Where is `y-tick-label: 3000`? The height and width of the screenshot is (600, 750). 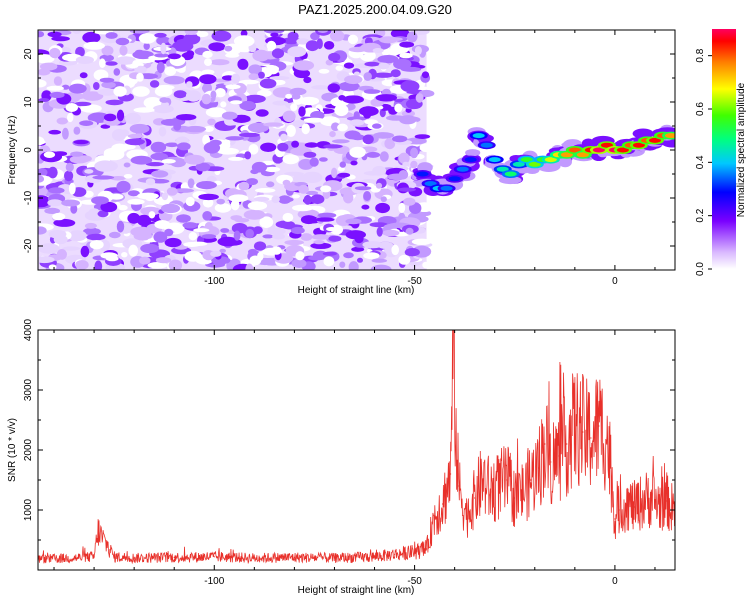 y-tick-label: 3000 is located at coordinates (28, 389).